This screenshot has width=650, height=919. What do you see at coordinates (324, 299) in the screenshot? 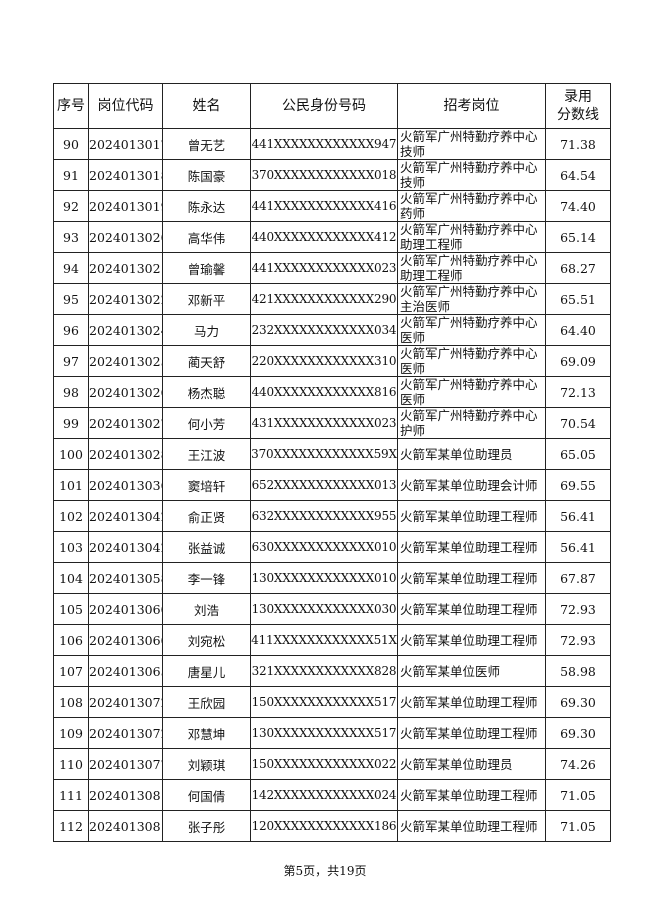
I see `cell-id: 421XXXXXXXXXXXX290` at bounding box center [324, 299].